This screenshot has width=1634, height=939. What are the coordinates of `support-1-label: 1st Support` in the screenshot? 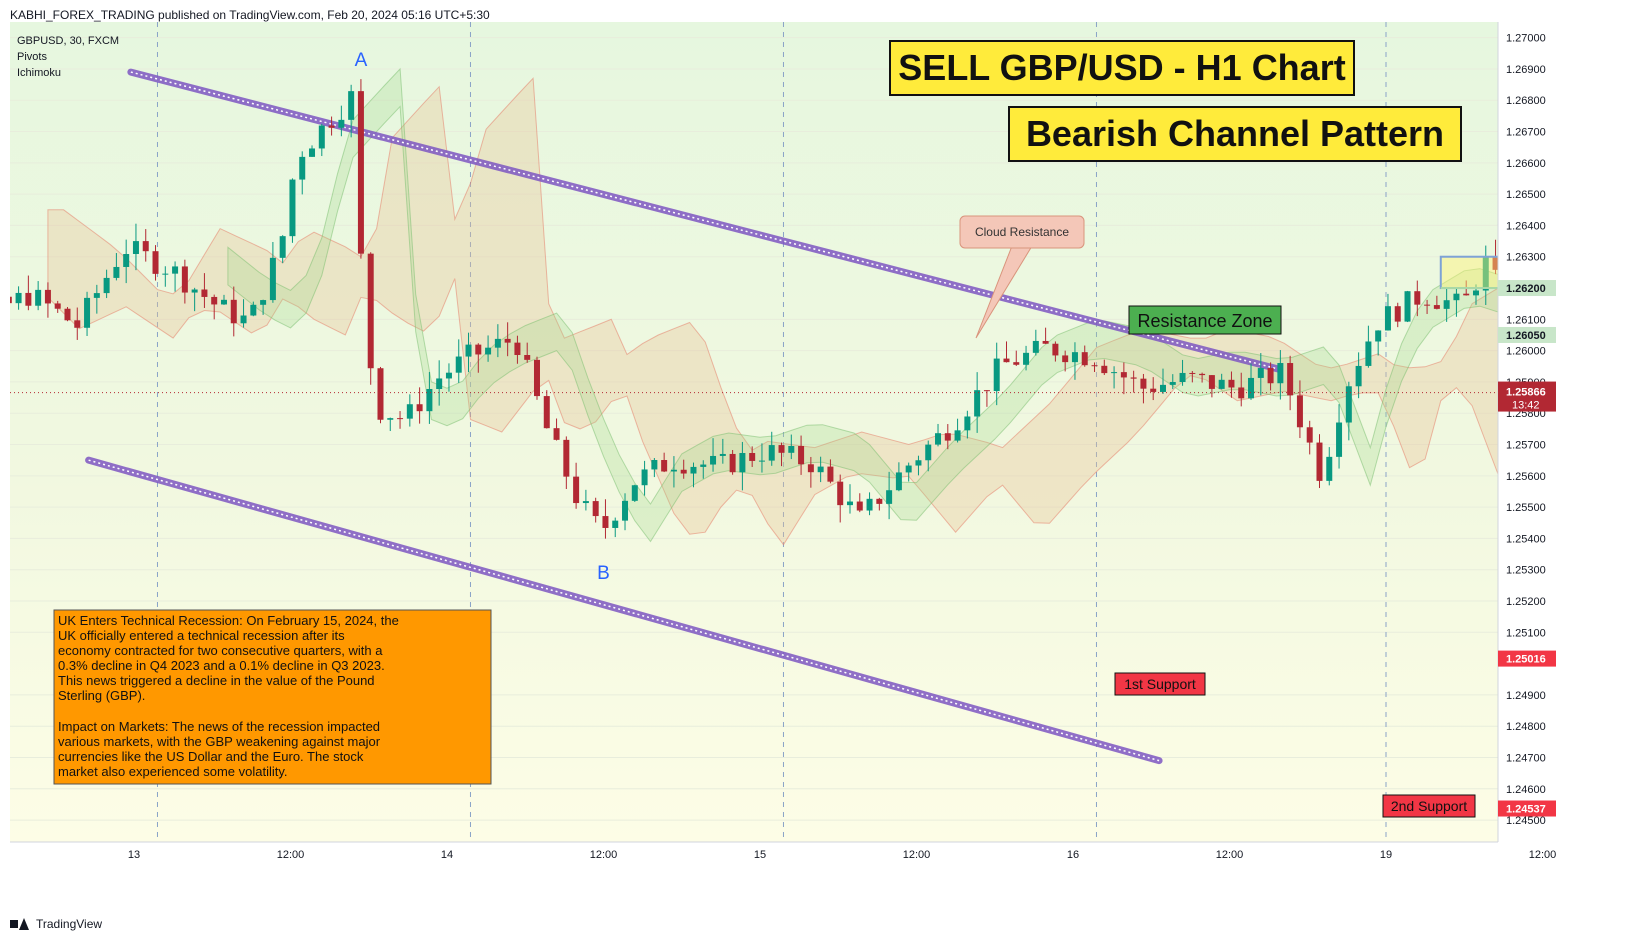 It's located at (1160, 684).